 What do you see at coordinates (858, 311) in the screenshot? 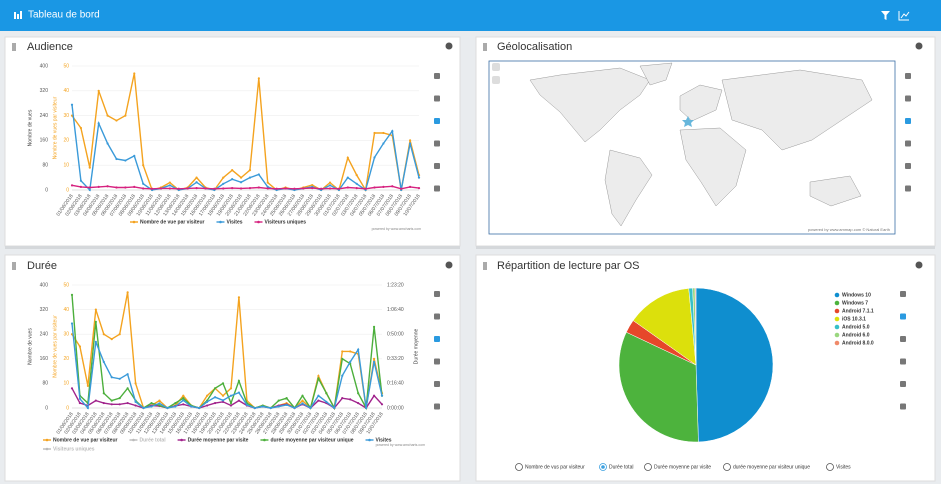
I see `legend-label: Android 7.1.1` at bounding box center [858, 311].